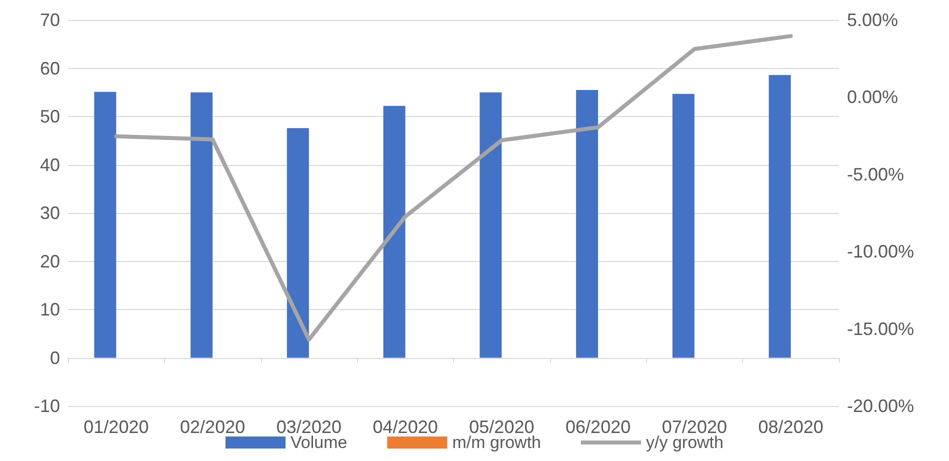 The image size is (949, 461). Describe the element at coordinates (880, 406) in the screenshot. I see `y2-tick-label: -20.00%` at that location.